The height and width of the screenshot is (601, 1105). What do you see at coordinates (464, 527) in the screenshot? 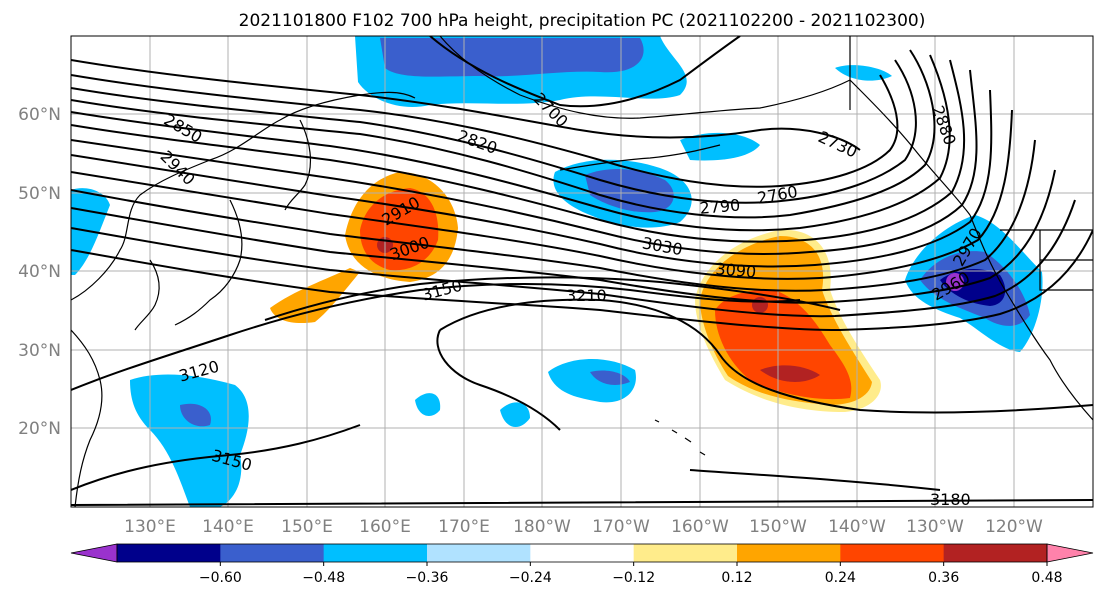
I see `lon-tick-label: 170°E` at bounding box center [464, 527].